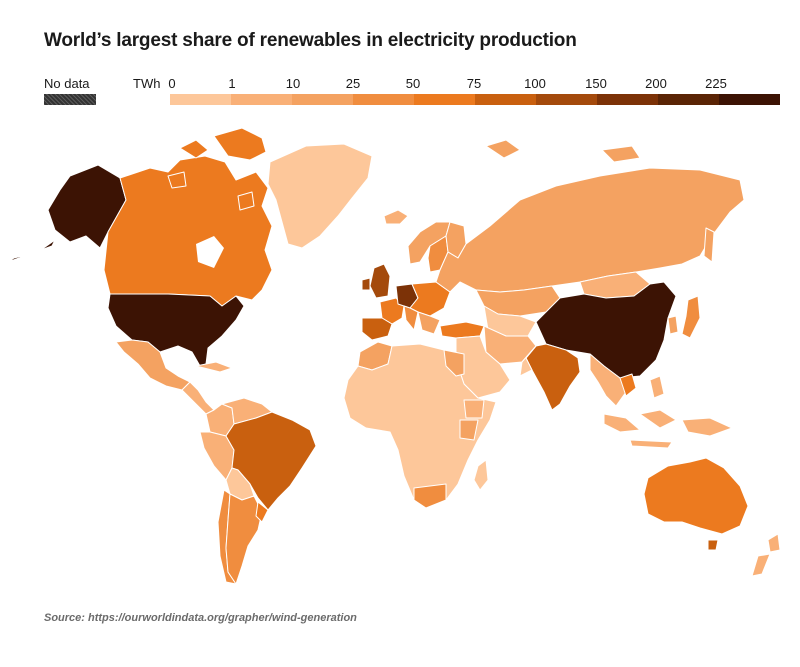 The image size is (800, 667). I want to click on region-brazil, so click(271, 461).